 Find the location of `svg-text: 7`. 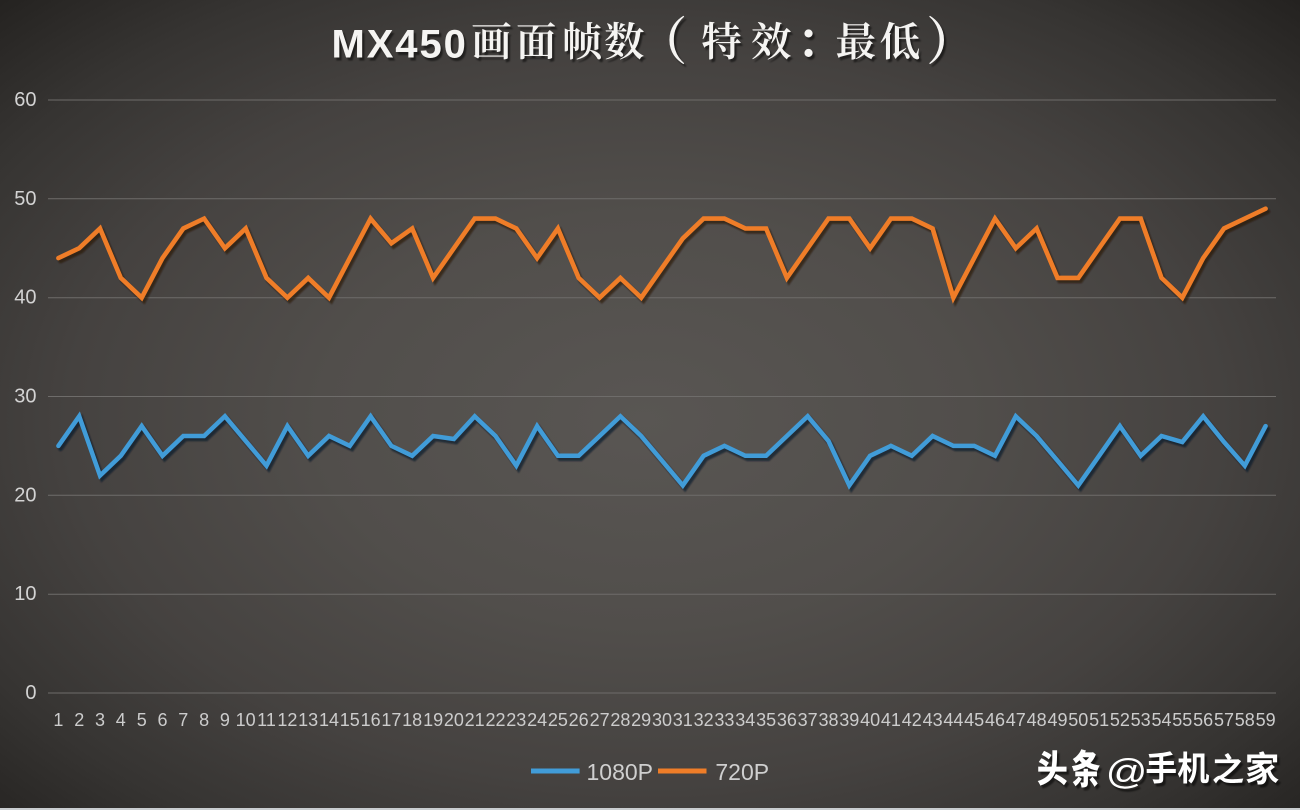

svg-text: 7 is located at coordinates (183, 720).